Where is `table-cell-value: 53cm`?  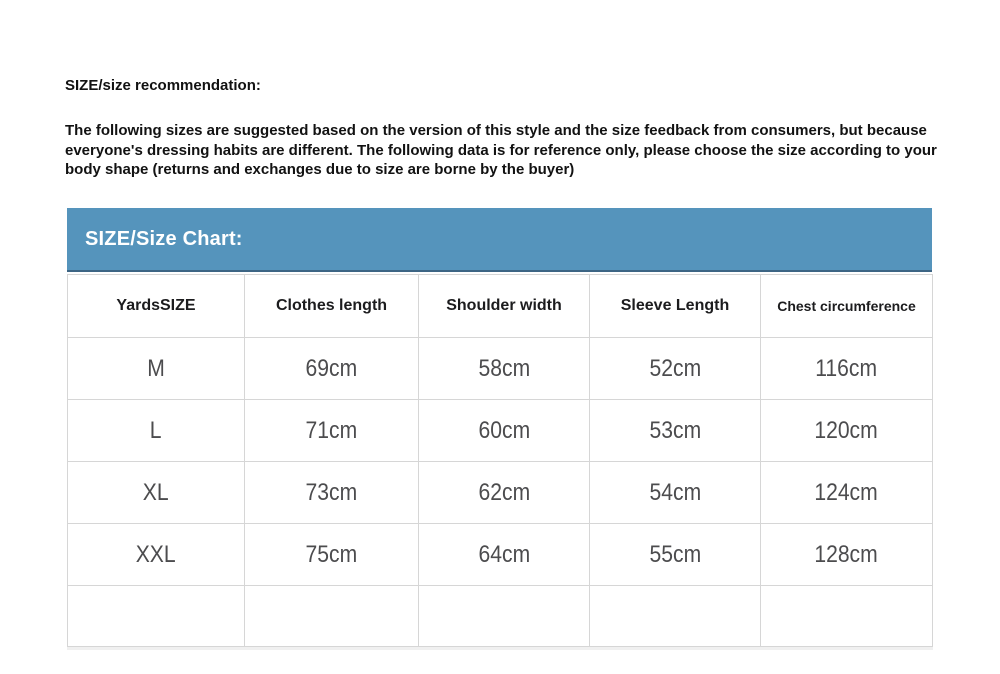
table-cell-value: 53cm is located at coordinates (675, 430).